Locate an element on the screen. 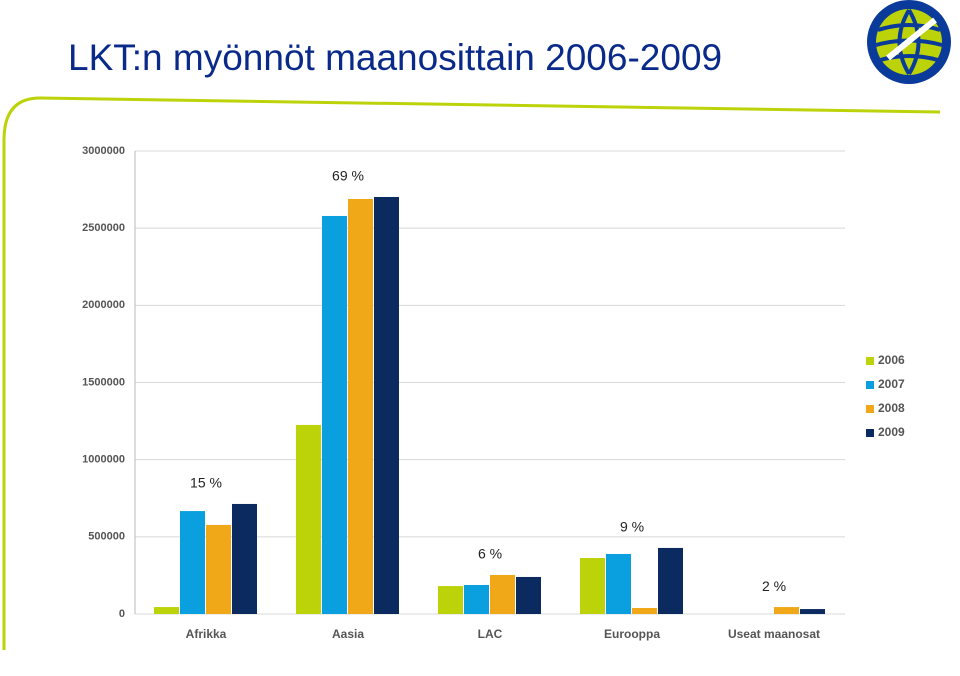  legend-label: 2008 is located at coordinates (891, 408).